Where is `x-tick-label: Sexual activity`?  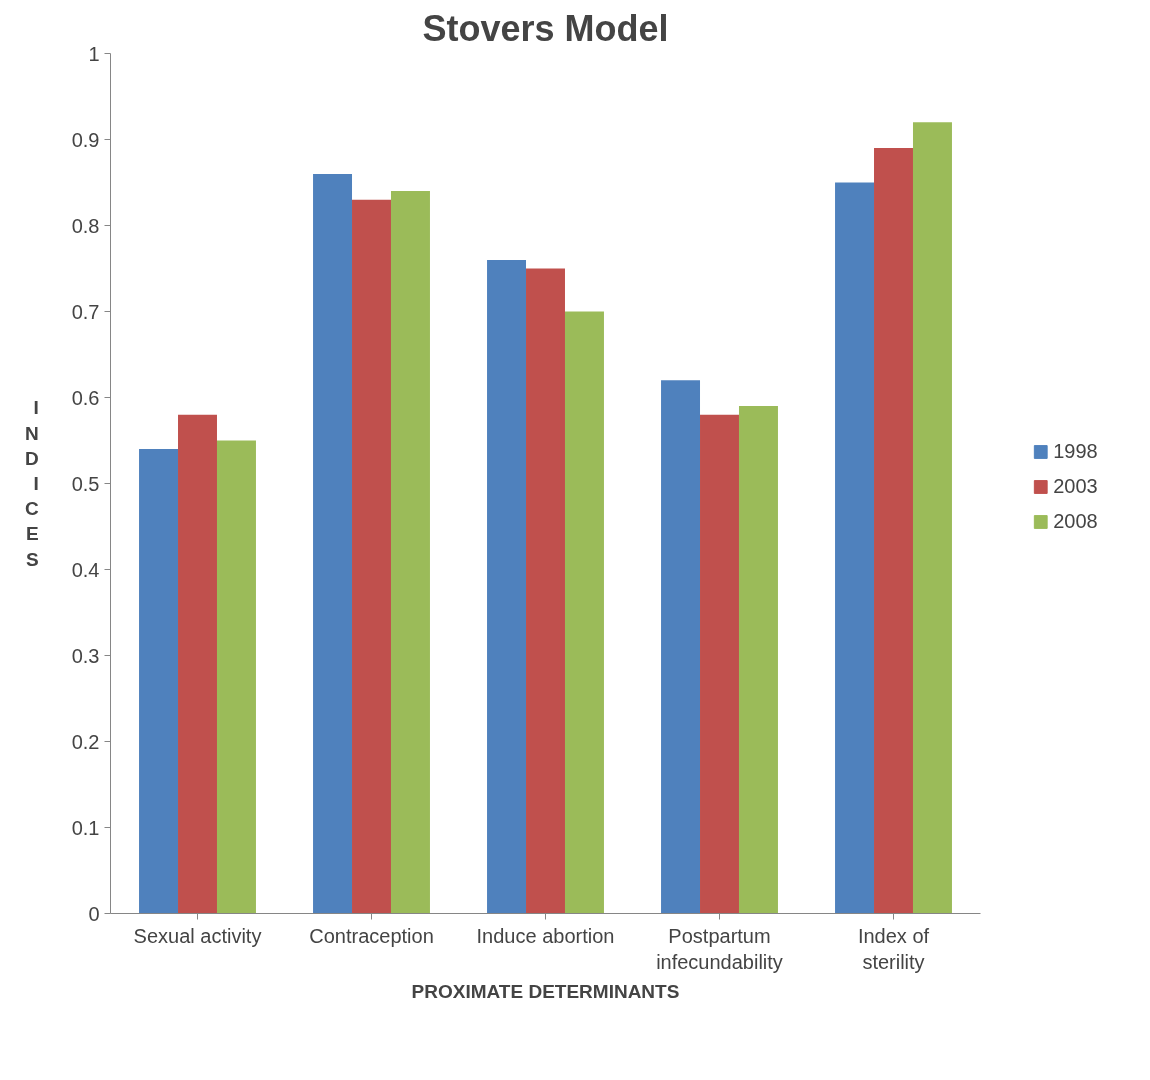
x-tick-label: Sexual activity is located at coordinates (197, 935).